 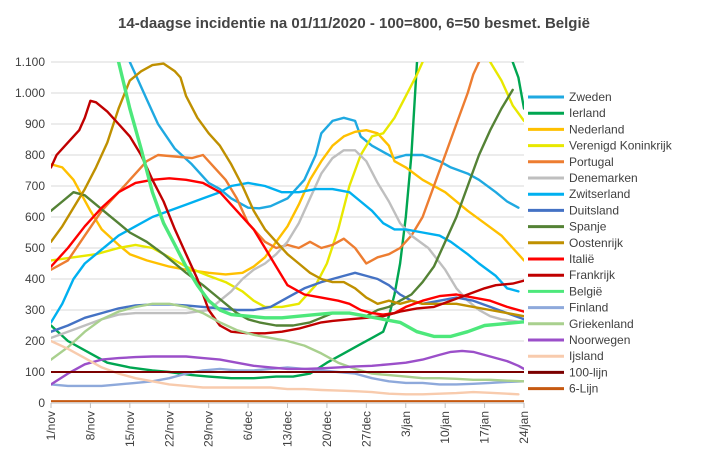 What do you see at coordinates (567, 113) in the screenshot?
I see `legend-item: Ierland` at bounding box center [567, 113].